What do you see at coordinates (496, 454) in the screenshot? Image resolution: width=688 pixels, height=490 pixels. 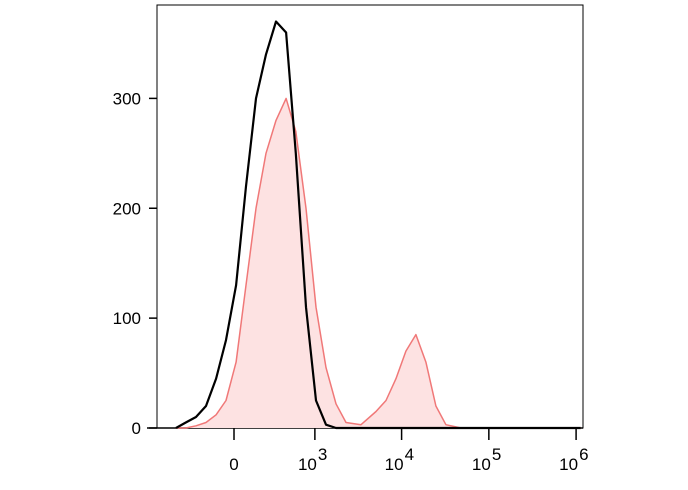 I see `x-tick-exponent: 5` at bounding box center [496, 454].